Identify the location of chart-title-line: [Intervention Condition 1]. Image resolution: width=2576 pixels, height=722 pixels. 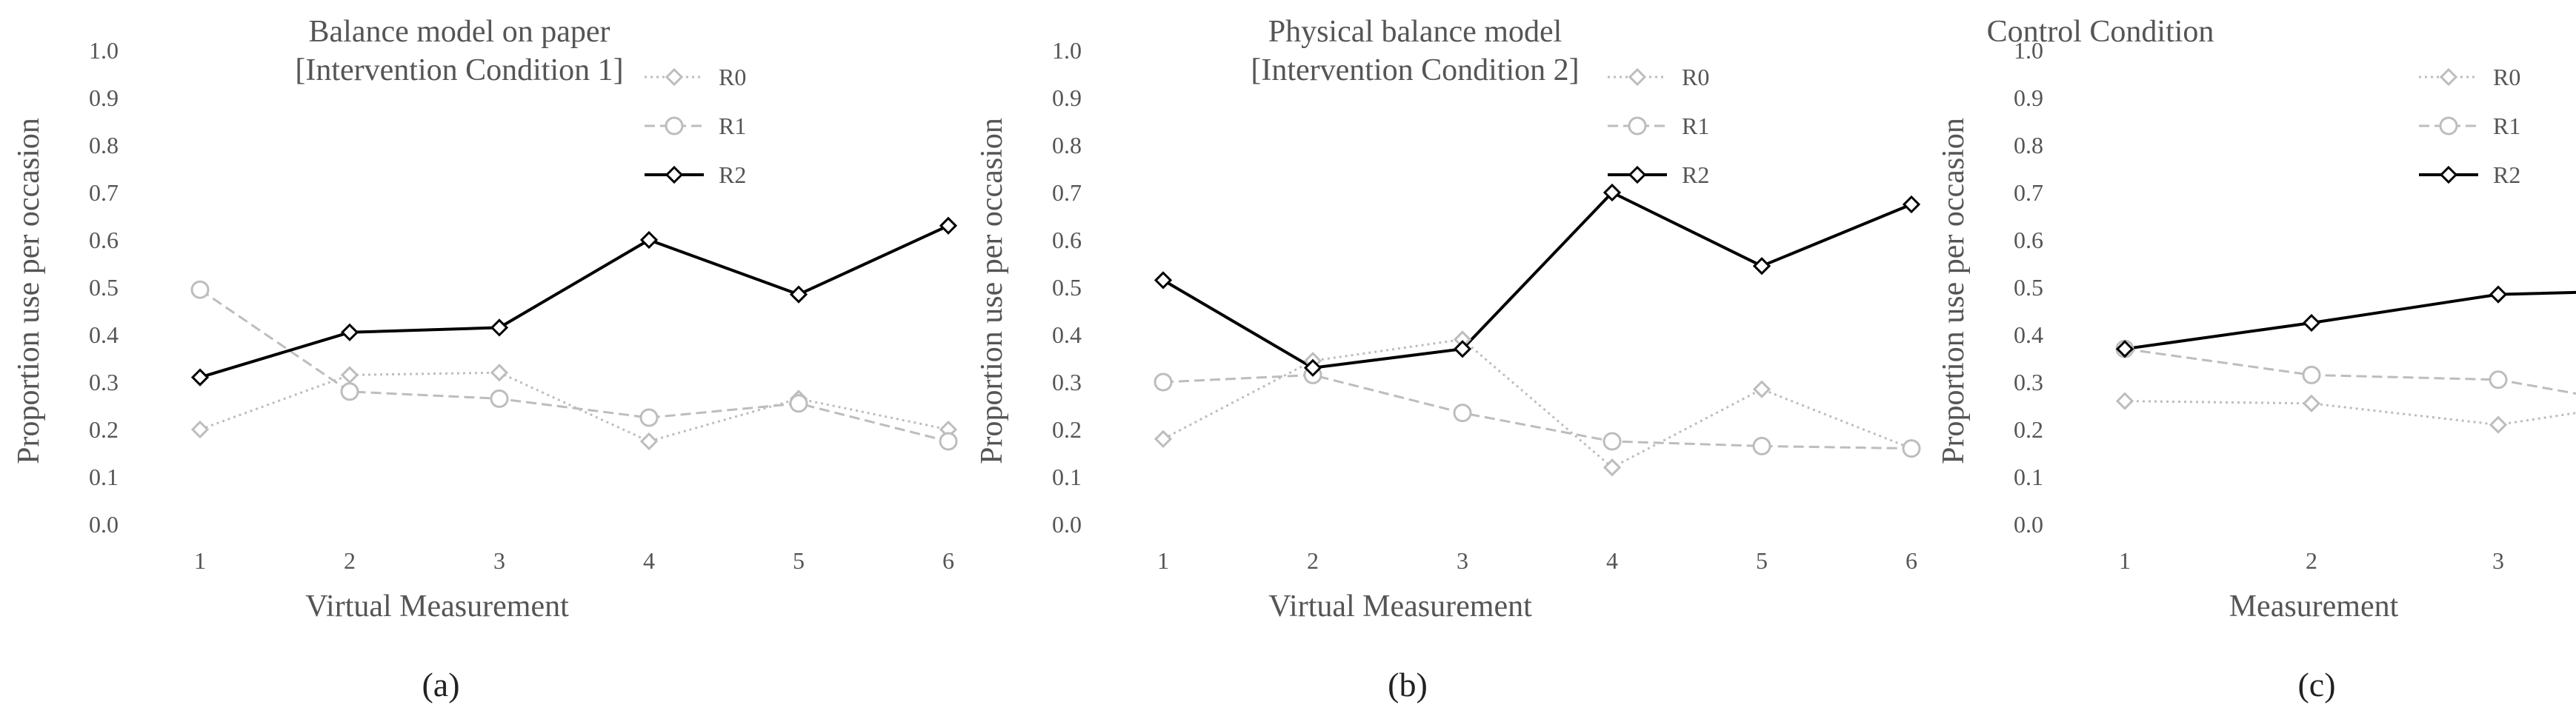
(459, 70).